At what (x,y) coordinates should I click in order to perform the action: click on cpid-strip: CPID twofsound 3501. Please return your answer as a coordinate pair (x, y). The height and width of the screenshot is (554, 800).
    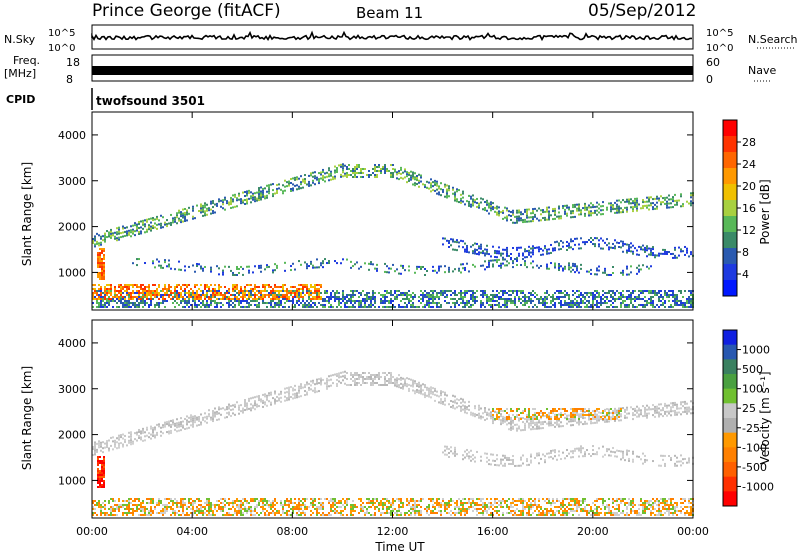
    Looking at the image, I should click on (105, 99).